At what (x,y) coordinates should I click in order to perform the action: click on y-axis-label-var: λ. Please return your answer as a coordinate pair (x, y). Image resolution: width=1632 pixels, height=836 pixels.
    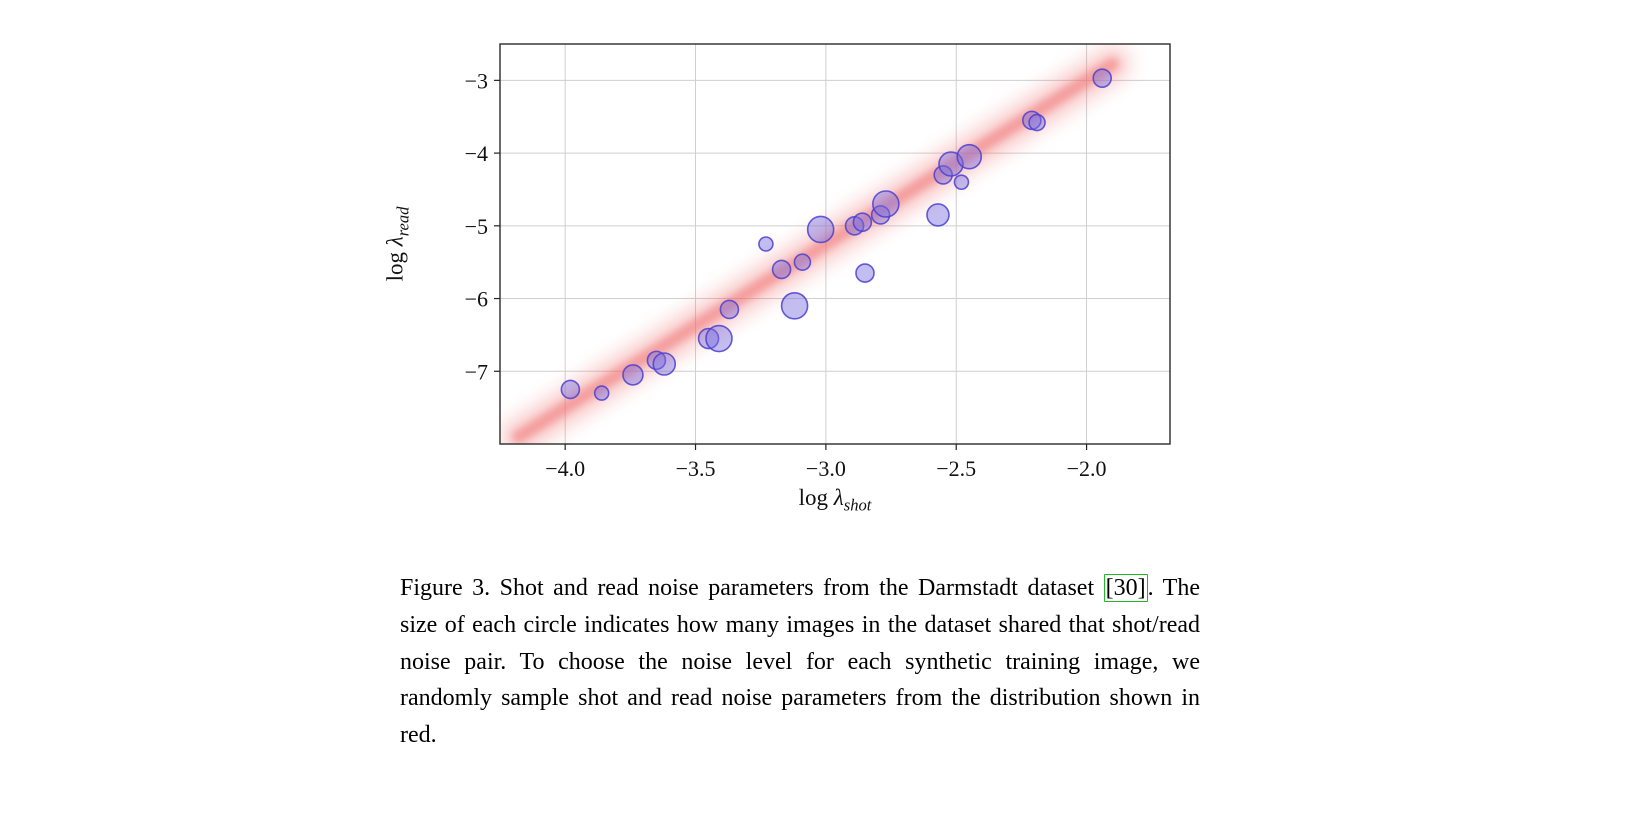
    Looking at the image, I should click on (395, 241).